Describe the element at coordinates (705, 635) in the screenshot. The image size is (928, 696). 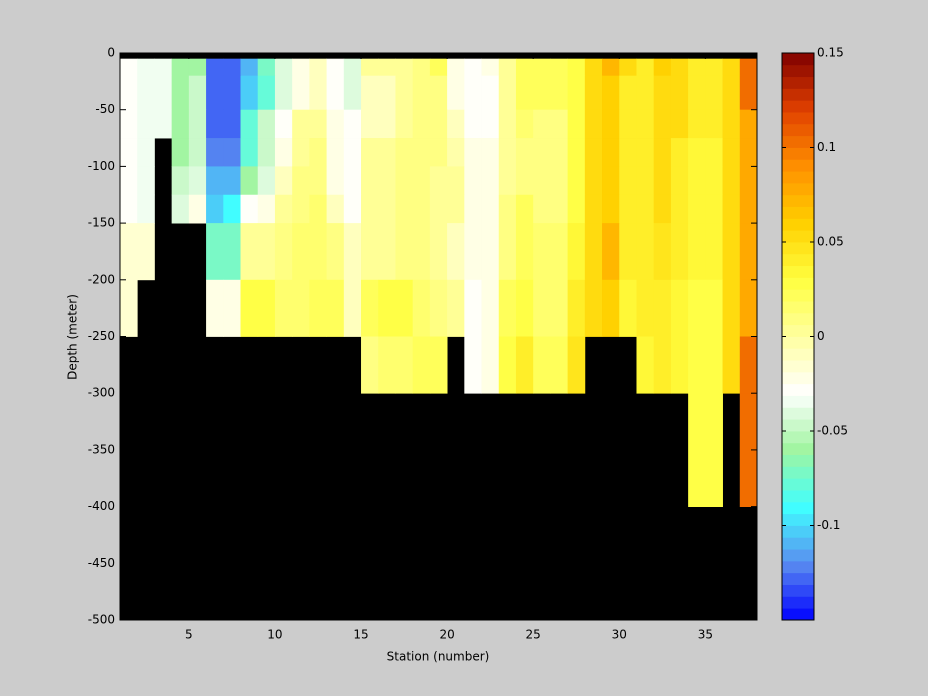
I see `x-tick-label: 35` at that location.